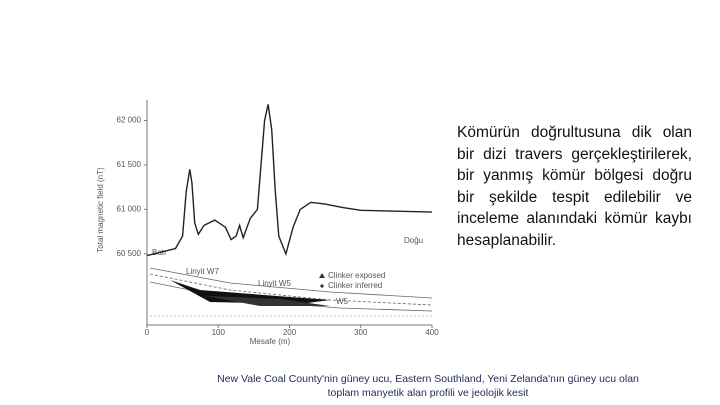 The width and height of the screenshot is (720, 405). What do you see at coordinates (355, 285) in the screenshot?
I see `legend-label: Clinker inferred` at bounding box center [355, 285].